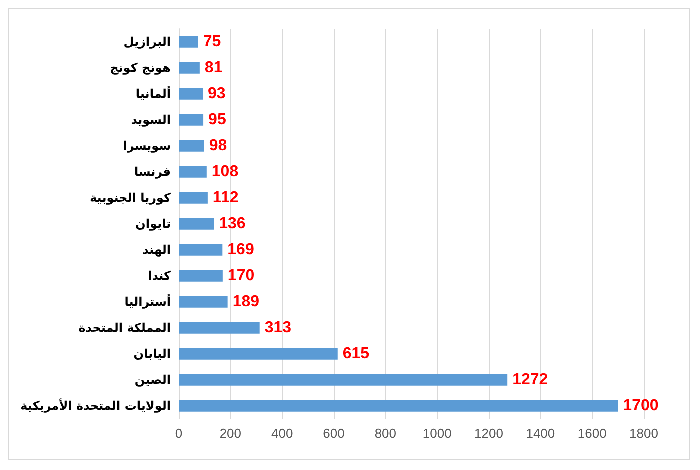  What do you see at coordinates (156, 250) in the screenshot?
I see `y-tick-label: الهند` at bounding box center [156, 250].